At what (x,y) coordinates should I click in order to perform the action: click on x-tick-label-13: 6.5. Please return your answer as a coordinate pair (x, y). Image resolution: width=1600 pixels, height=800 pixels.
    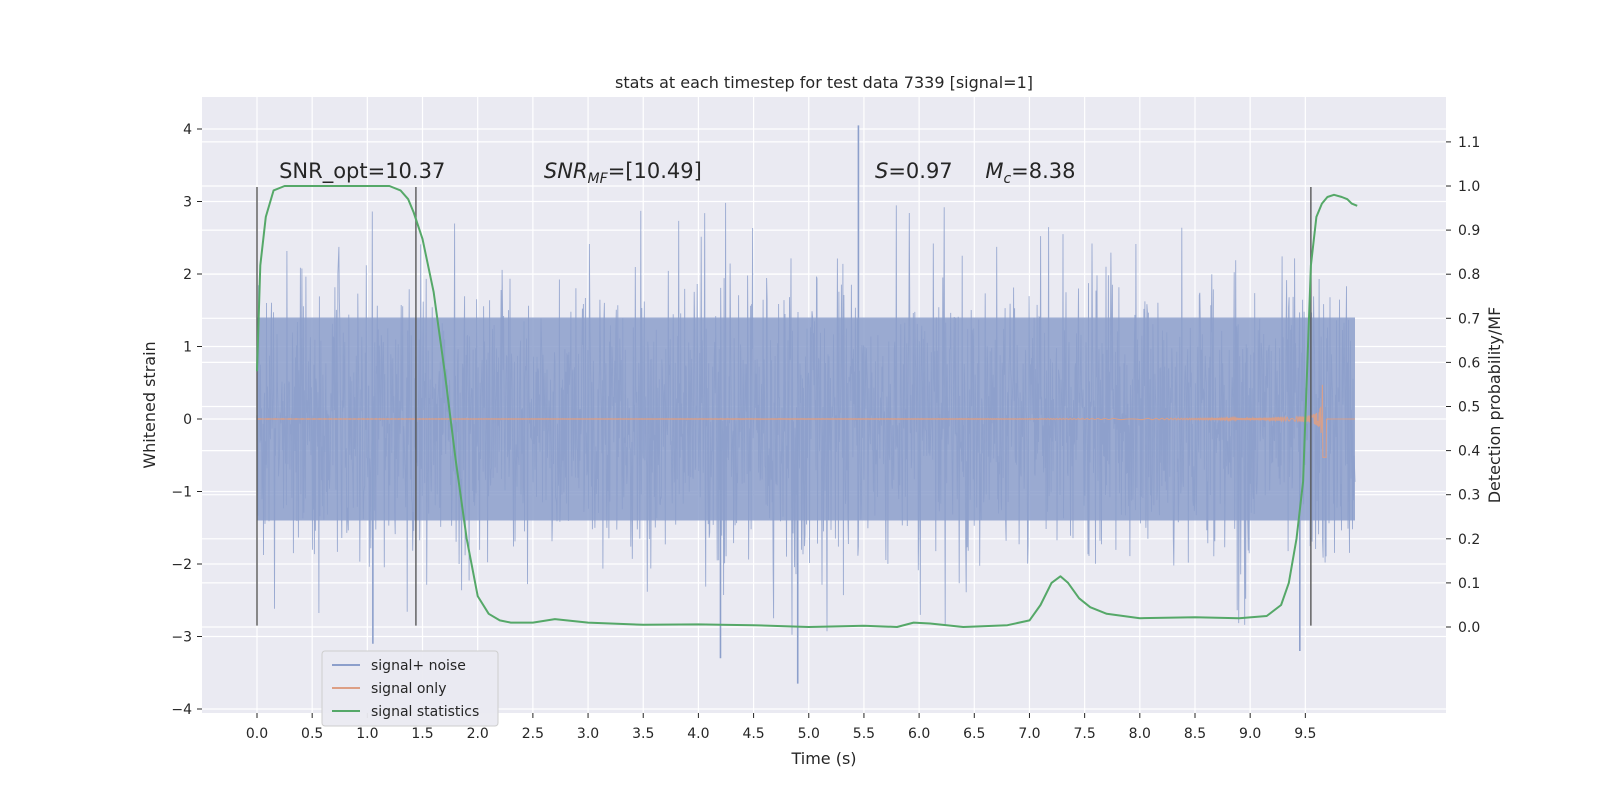
    Looking at the image, I should click on (974, 734).